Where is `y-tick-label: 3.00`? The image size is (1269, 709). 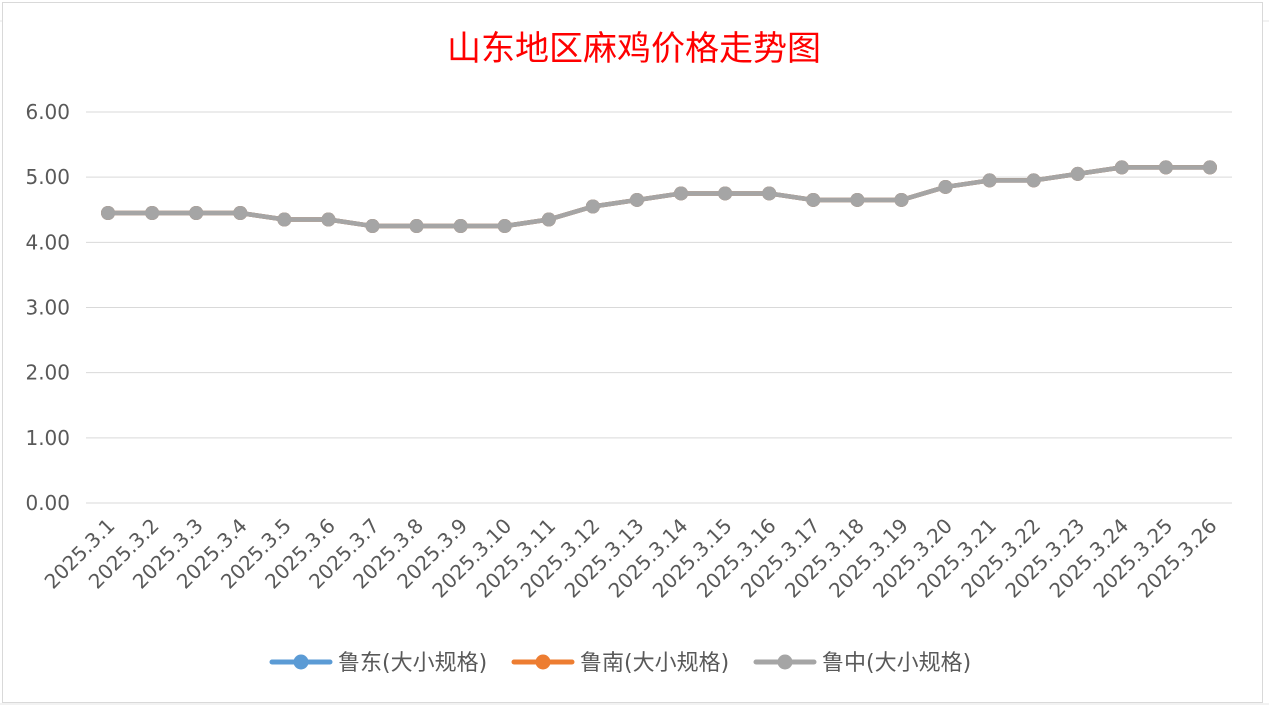 y-tick-label: 3.00 is located at coordinates (47, 308).